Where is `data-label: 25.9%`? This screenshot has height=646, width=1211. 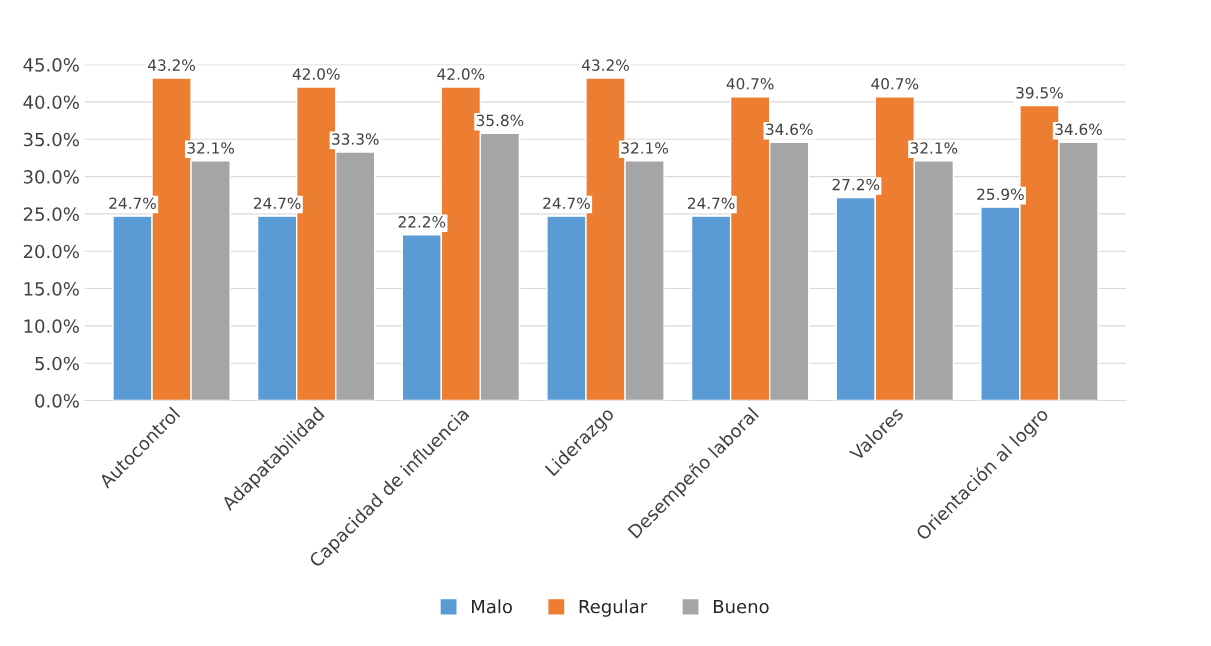 data-label: 25.9% is located at coordinates (1000, 194).